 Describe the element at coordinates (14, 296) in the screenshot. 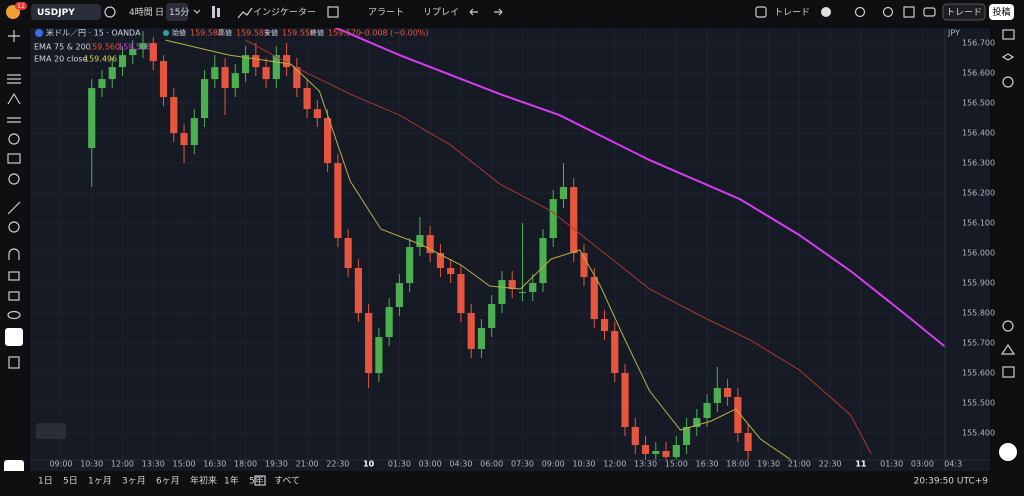

I see `lock-all-tool` at that location.